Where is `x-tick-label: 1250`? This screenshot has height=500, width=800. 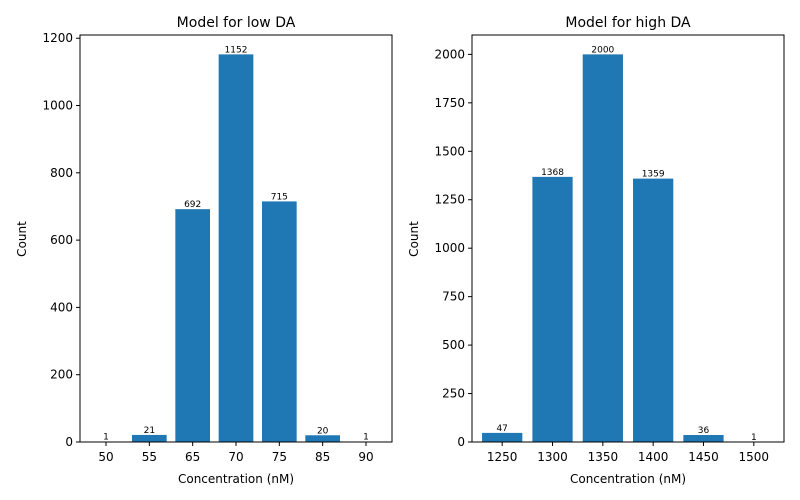
x-tick-label: 1250 is located at coordinates (502, 457).